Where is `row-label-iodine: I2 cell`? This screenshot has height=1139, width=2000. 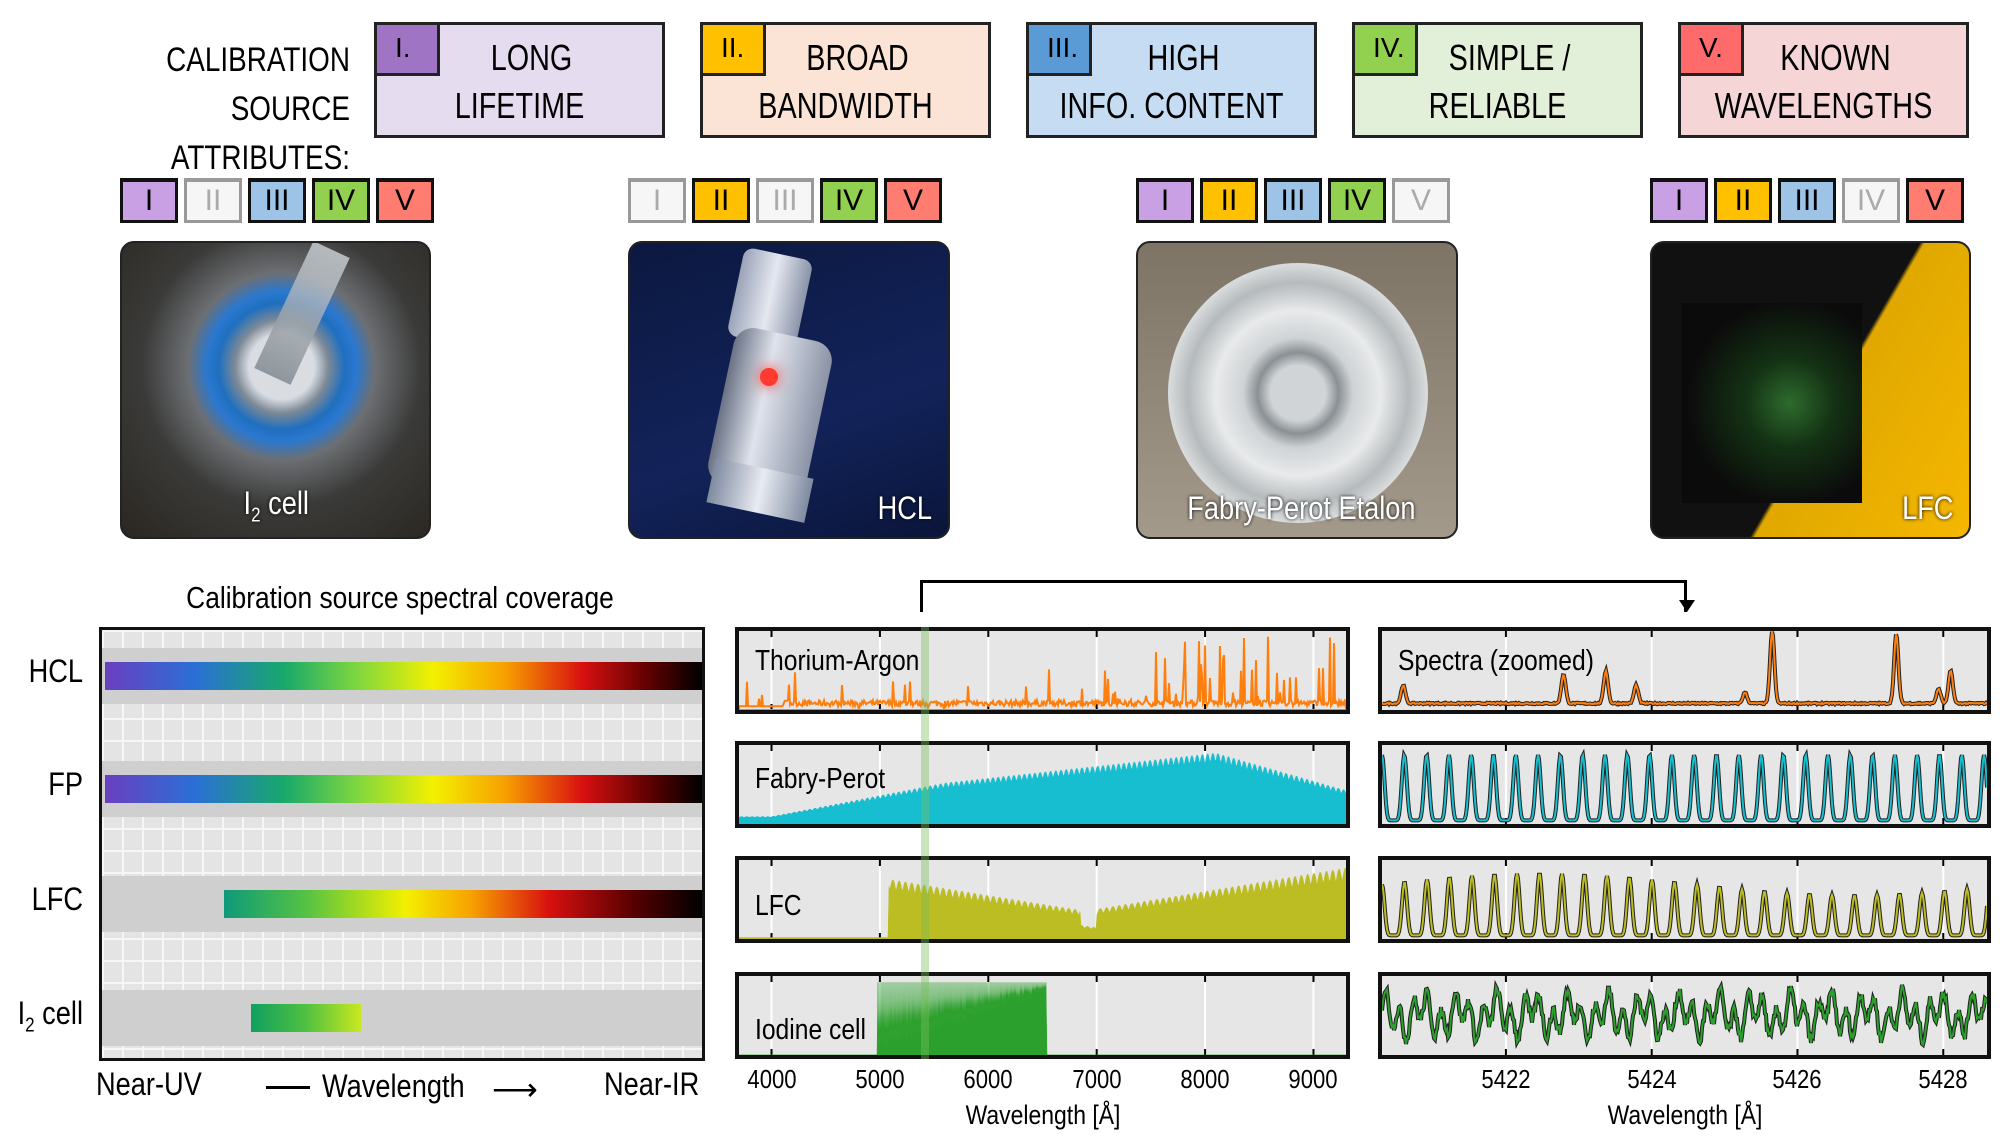
row-label-iodine: I2 cell is located at coordinates (50, 1016).